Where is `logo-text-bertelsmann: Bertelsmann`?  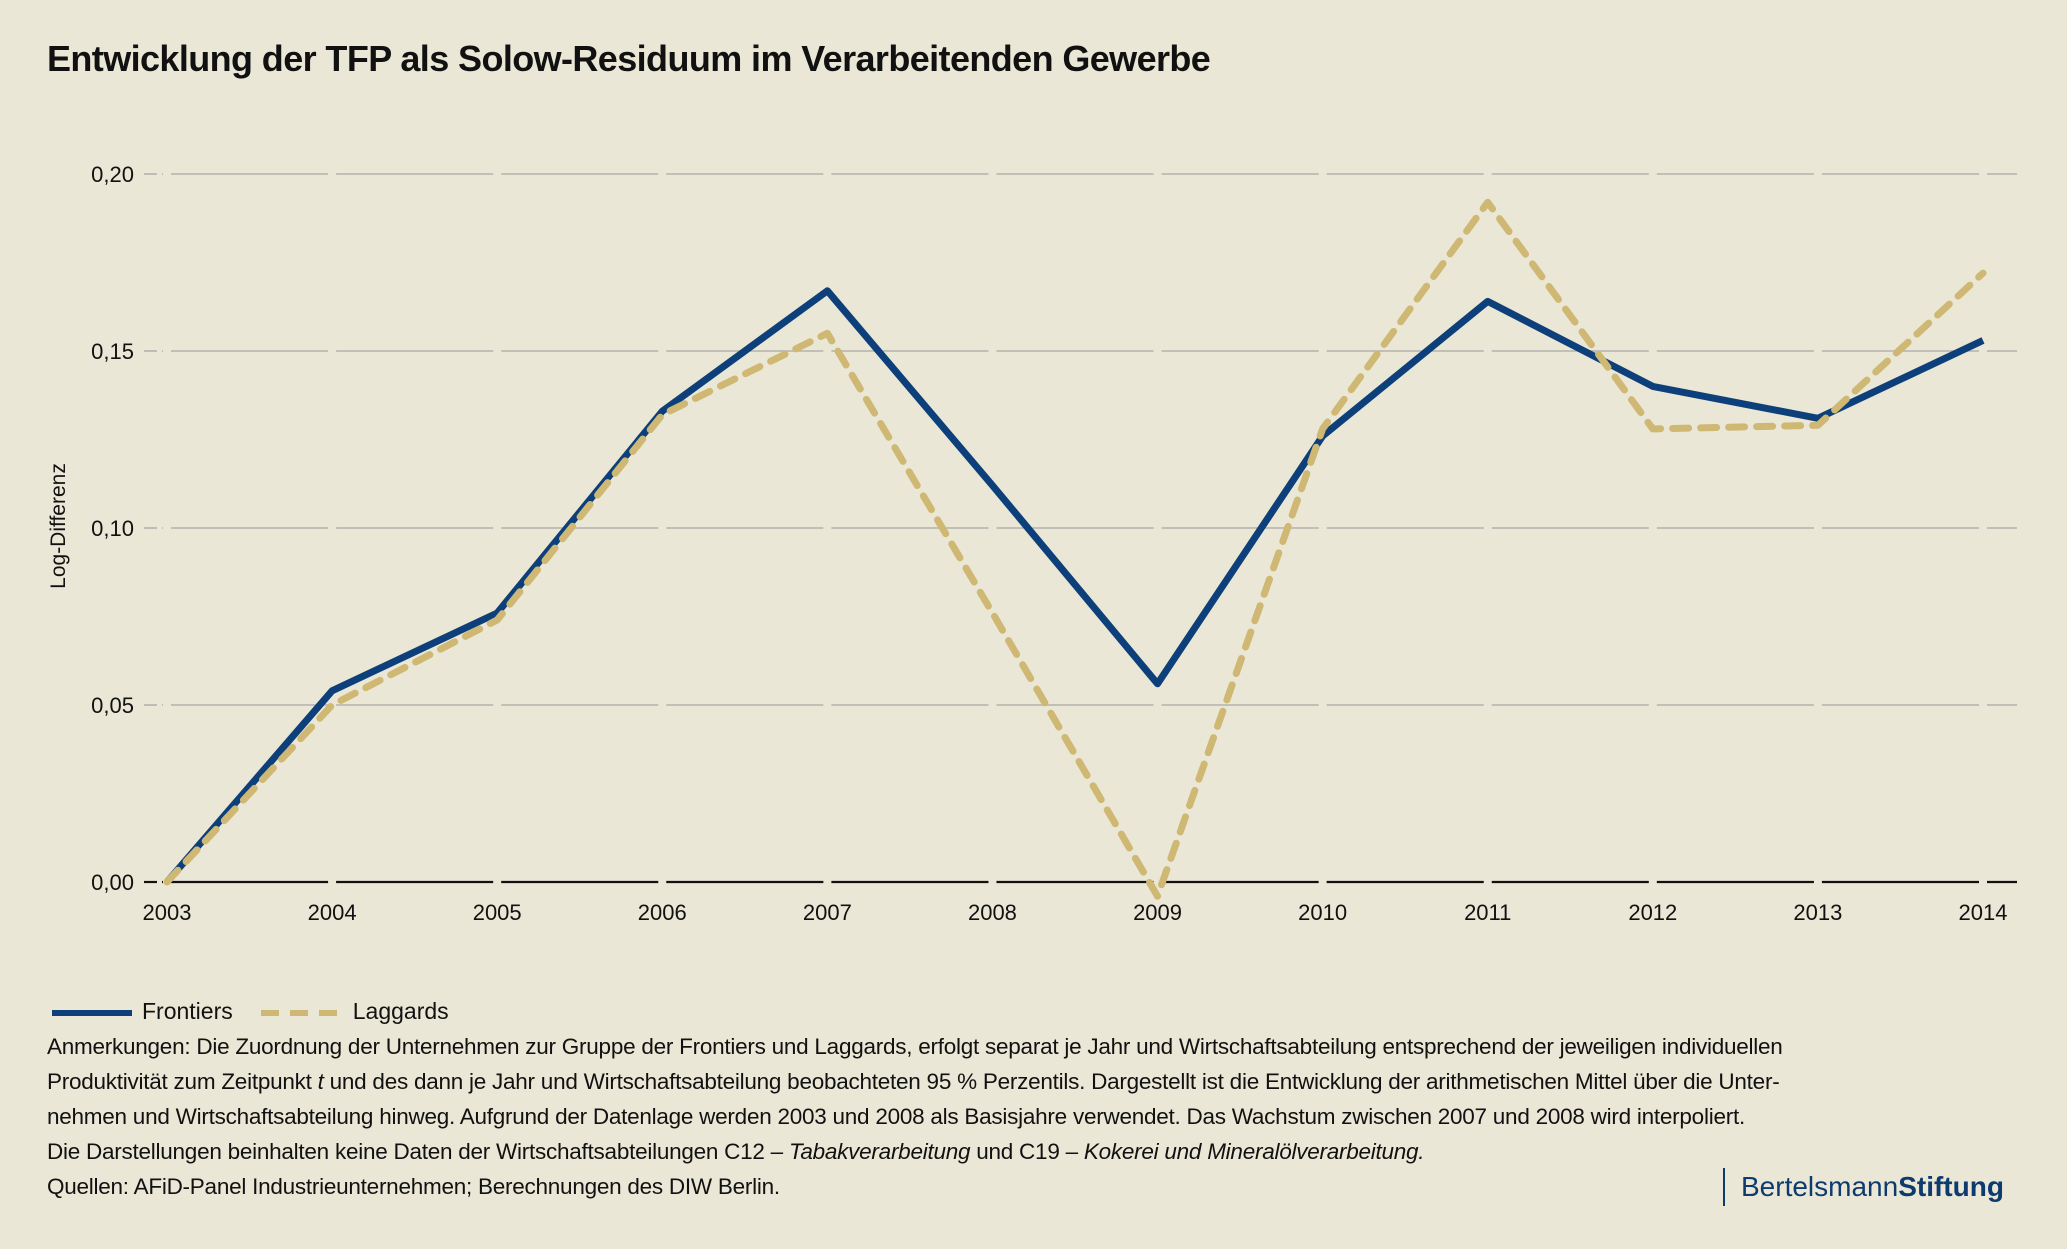
logo-text-bertelsmann: Bertelsmann is located at coordinates (1820, 1186).